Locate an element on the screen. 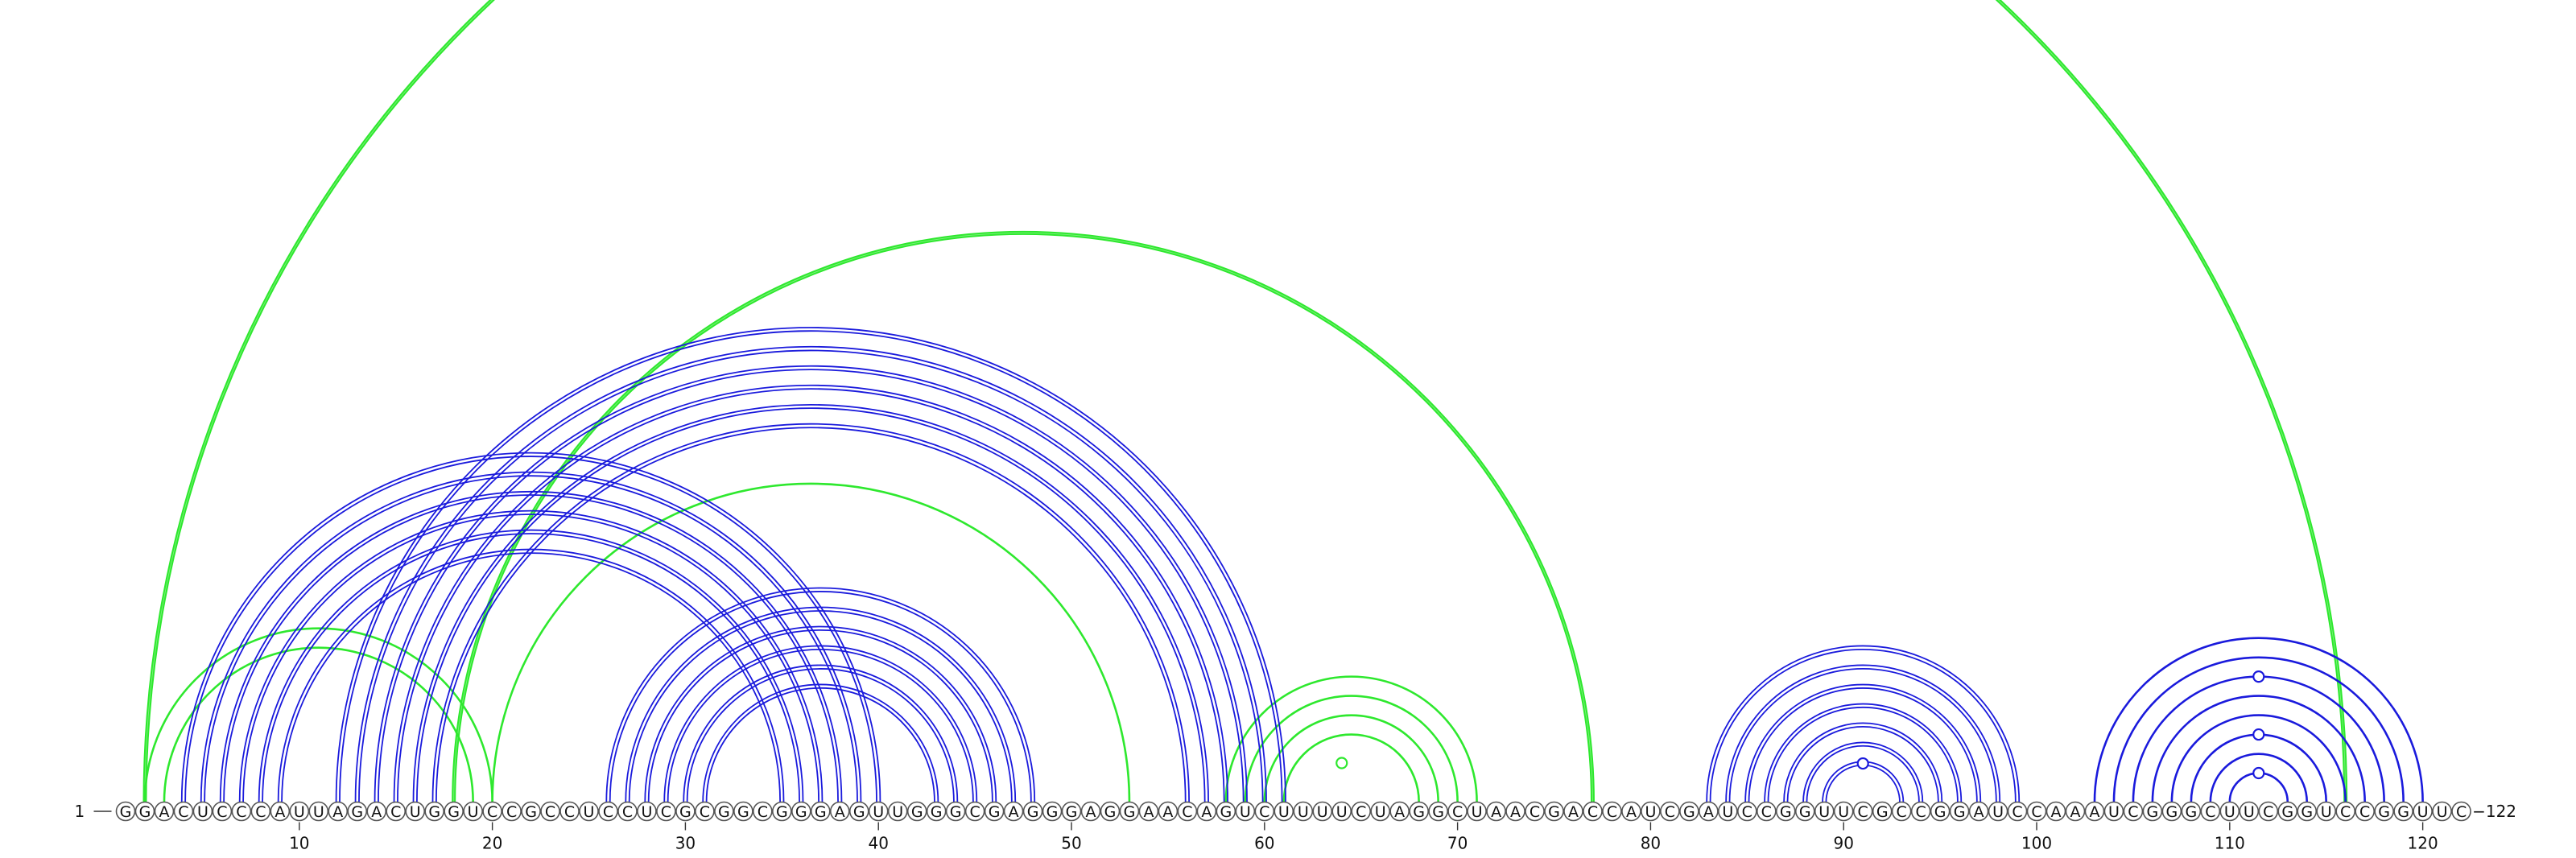  tick-label: 90 is located at coordinates (1843, 844).